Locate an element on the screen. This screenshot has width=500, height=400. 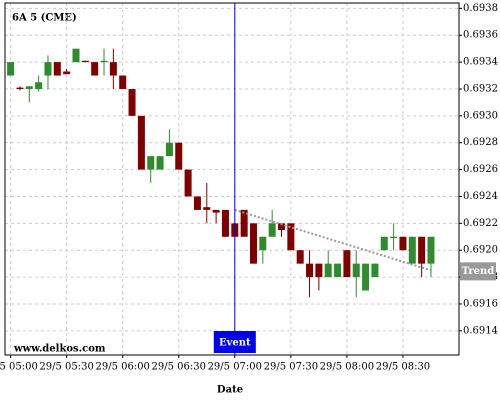
event-label-box is located at coordinates (234, 342).